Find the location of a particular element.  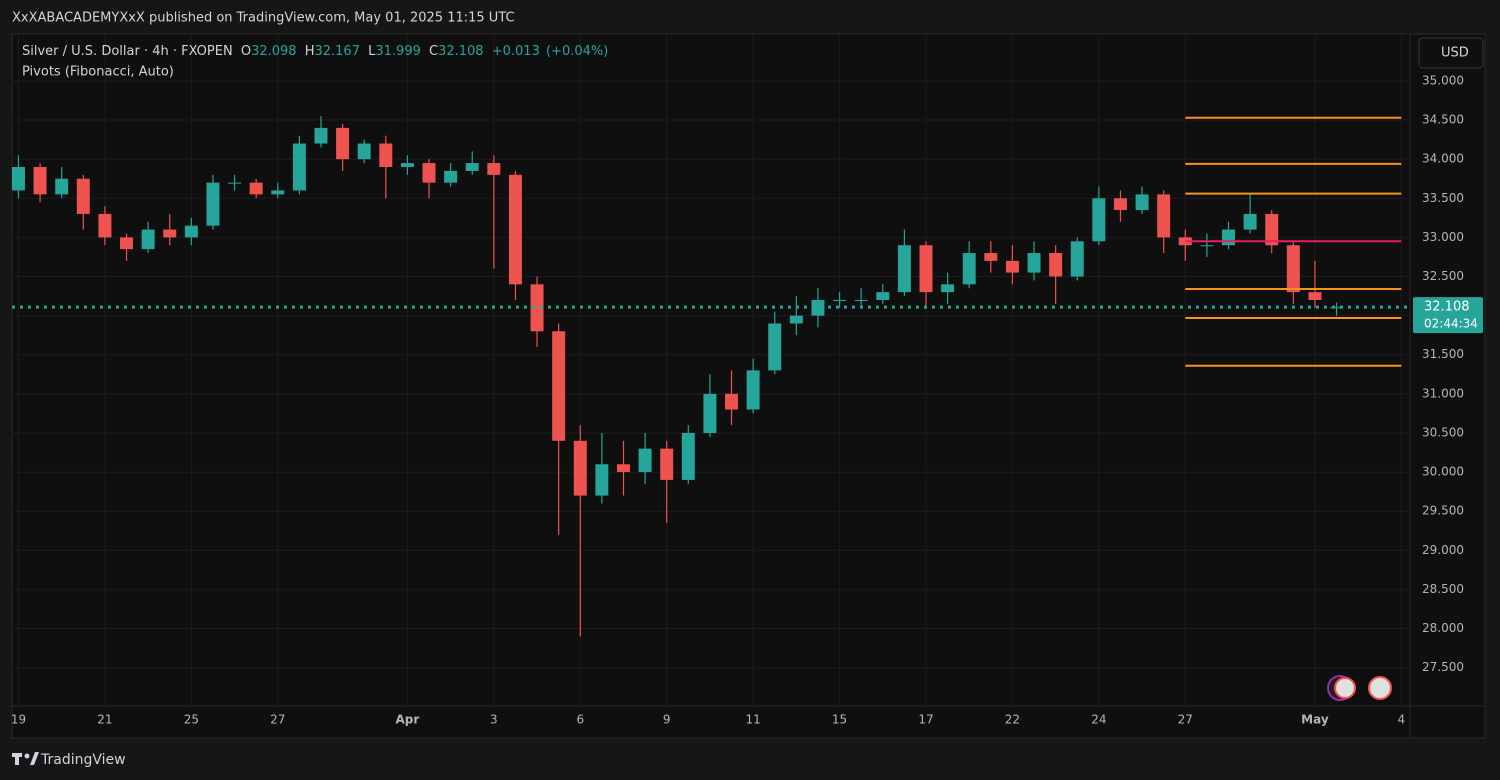

x-tick-label: 11 is located at coordinates (752, 720).